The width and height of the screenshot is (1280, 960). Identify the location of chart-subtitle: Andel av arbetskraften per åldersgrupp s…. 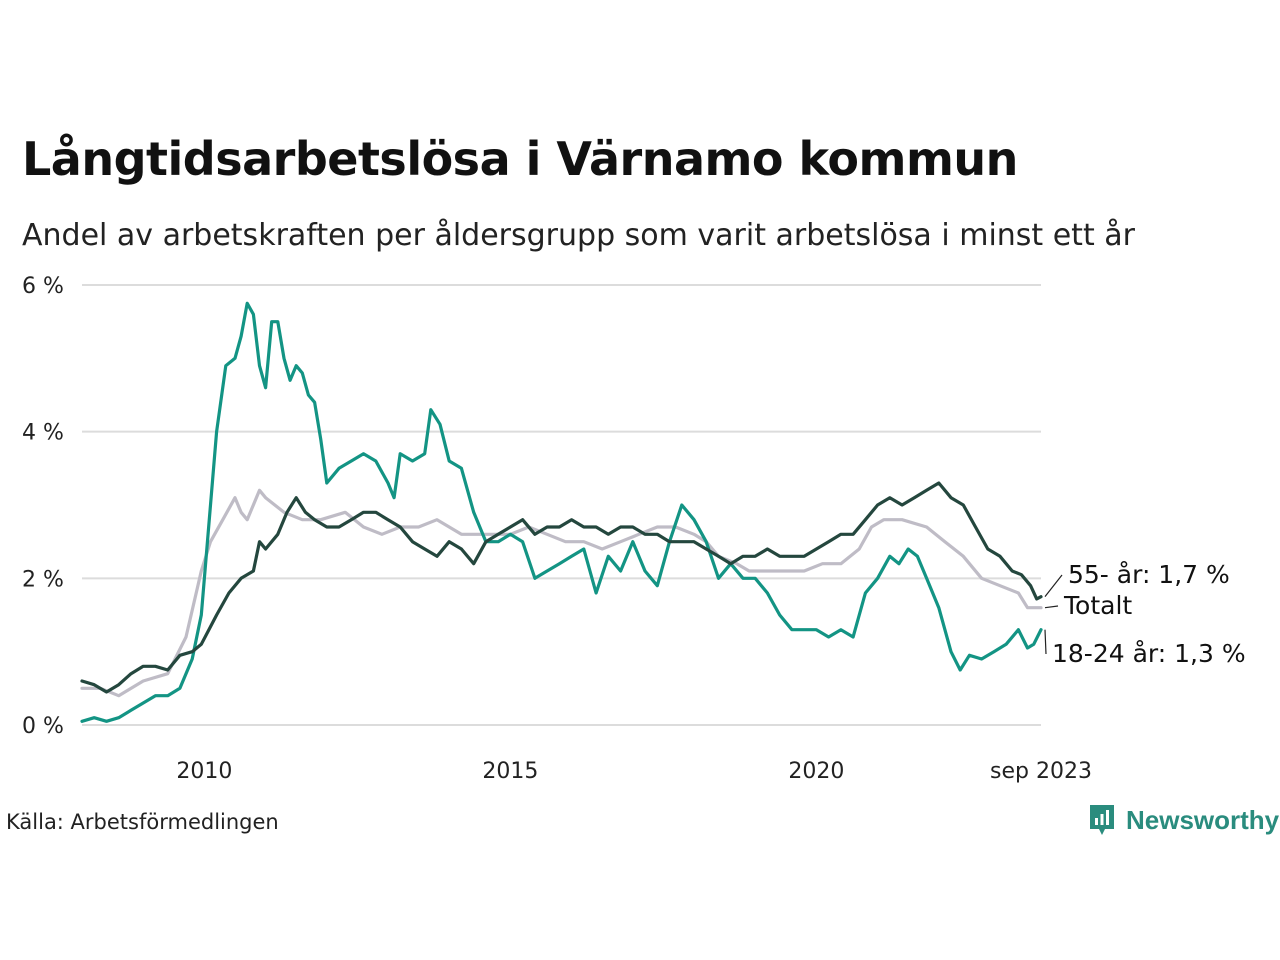
(578, 235).